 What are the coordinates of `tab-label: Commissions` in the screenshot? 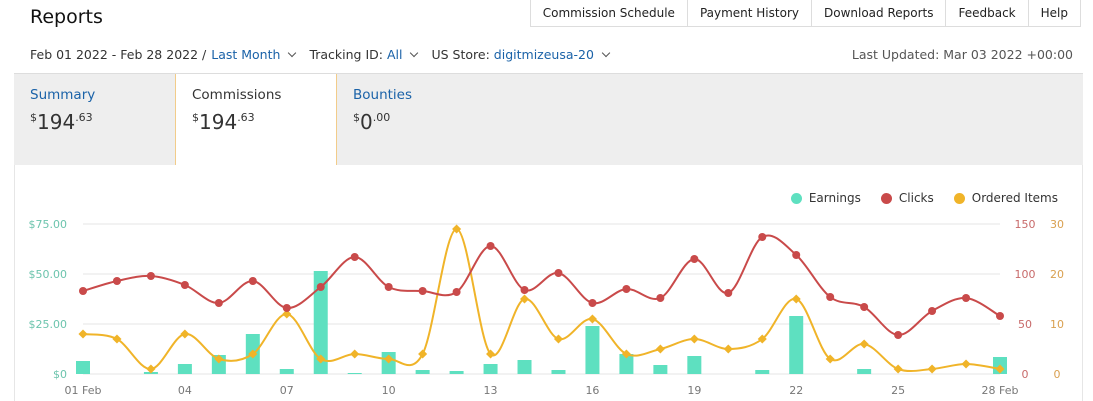 It's located at (237, 95).